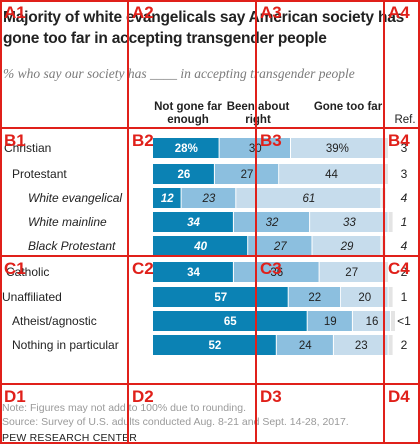 This screenshot has height=444, width=420. I want to click on grid-cell-label: C2, so click(143, 268).